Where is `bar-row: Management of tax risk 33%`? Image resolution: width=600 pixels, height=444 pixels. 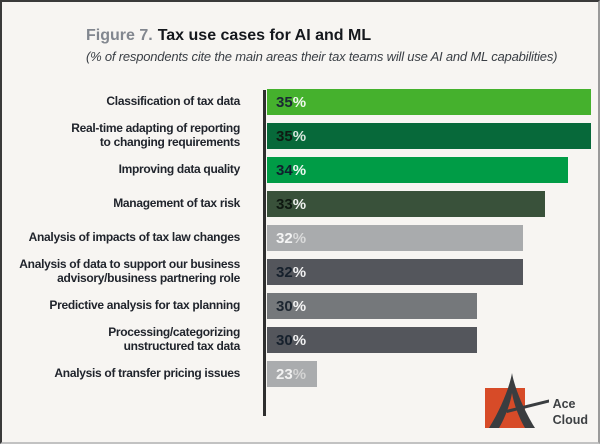
bar-row: Management of tax risk 33% is located at coordinates (300, 204).